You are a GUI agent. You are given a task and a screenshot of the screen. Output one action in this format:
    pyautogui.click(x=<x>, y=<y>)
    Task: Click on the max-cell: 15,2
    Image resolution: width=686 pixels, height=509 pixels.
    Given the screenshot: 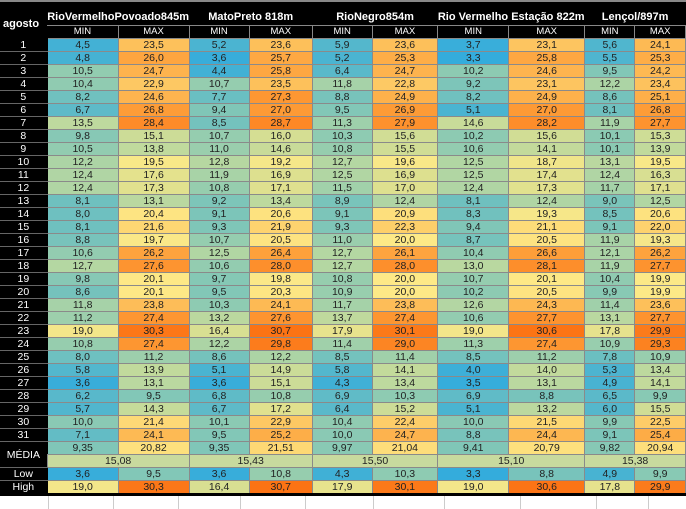 What is the action you would take?
    pyautogui.click(x=405, y=409)
    